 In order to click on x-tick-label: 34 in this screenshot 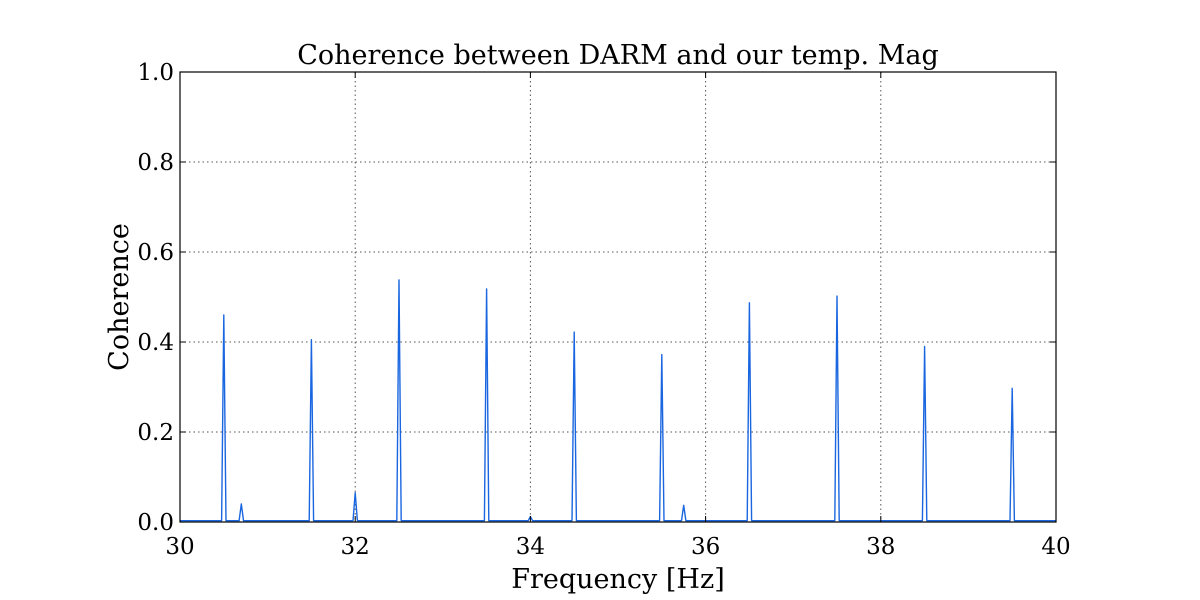, I will do `click(530, 547)`.